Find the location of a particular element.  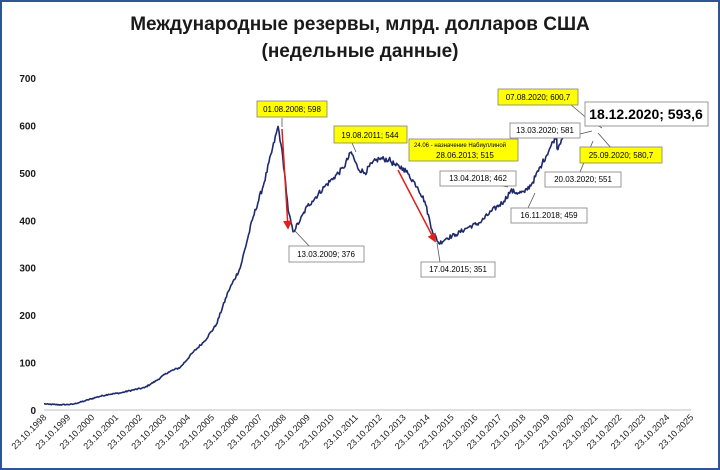

callout-box-2008 is located at coordinates (292, 109).